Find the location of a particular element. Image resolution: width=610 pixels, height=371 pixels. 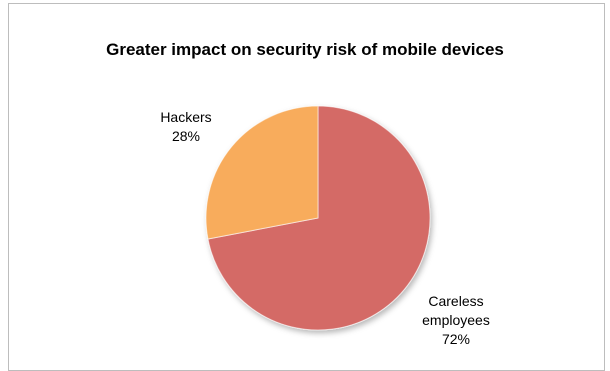

slice-label-hackers: Hackers 28% is located at coordinates (186, 127).